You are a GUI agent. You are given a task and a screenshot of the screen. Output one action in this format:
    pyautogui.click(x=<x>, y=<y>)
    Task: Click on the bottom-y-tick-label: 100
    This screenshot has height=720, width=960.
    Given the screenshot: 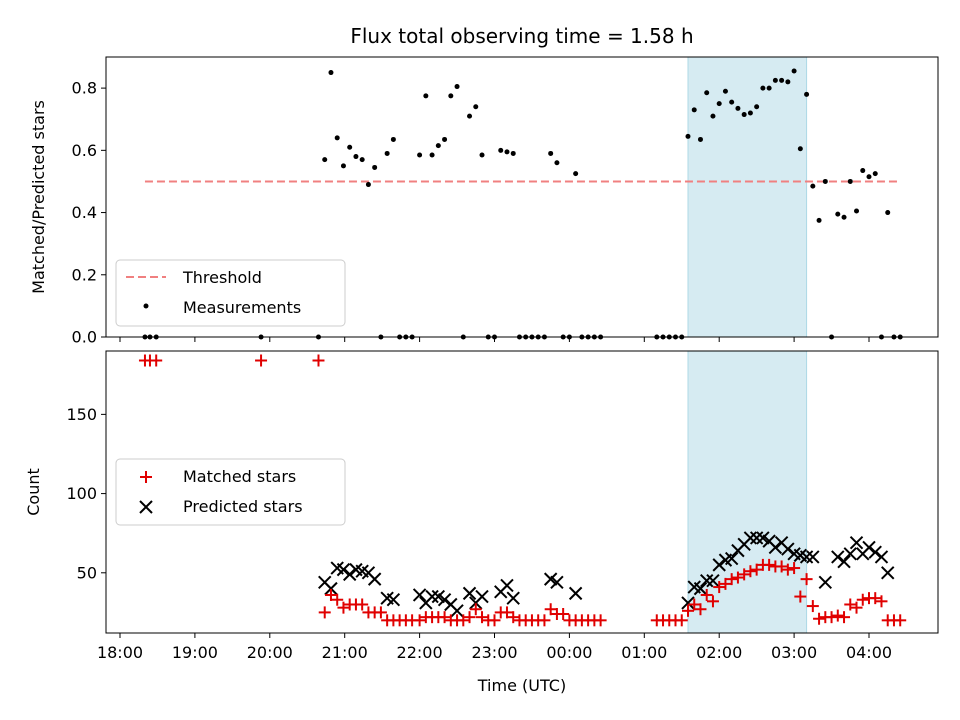 What is the action you would take?
    pyautogui.click(x=81, y=493)
    